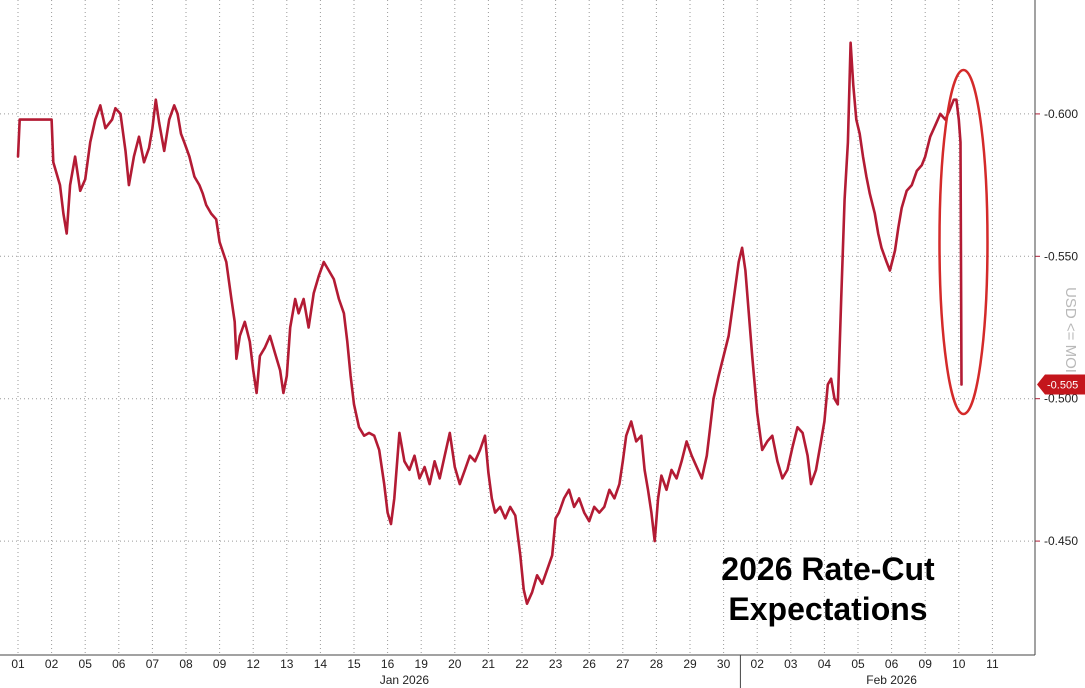 Image resolution: width=1085 pixels, height=688 pixels. What do you see at coordinates (1061, 541) in the screenshot?
I see `y-tick-label: -0.450` at bounding box center [1061, 541].